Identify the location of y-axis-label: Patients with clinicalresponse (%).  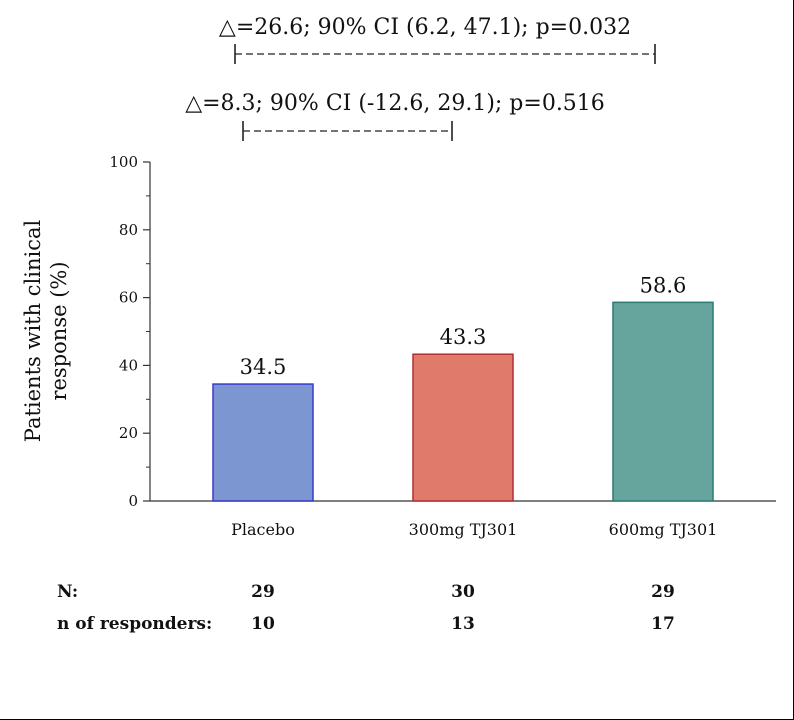
(46, 330).